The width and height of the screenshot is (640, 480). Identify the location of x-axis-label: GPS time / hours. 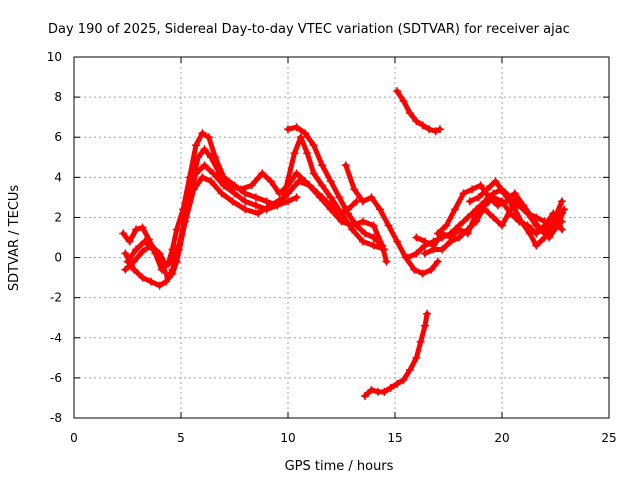
(339, 466).